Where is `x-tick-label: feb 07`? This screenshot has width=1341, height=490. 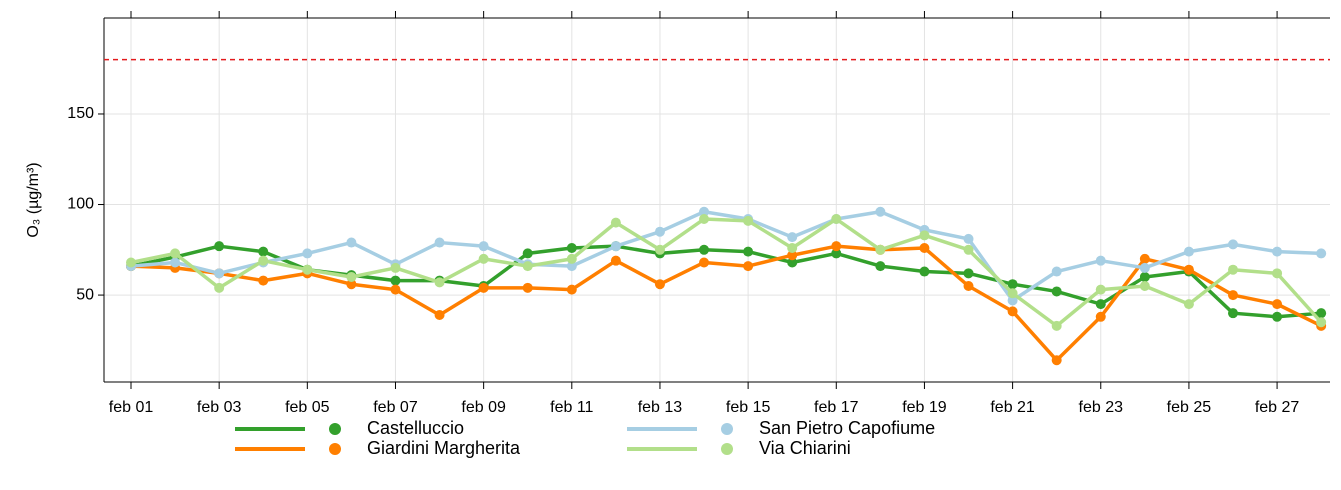
x-tick-label: feb 07 is located at coordinates (395, 407).